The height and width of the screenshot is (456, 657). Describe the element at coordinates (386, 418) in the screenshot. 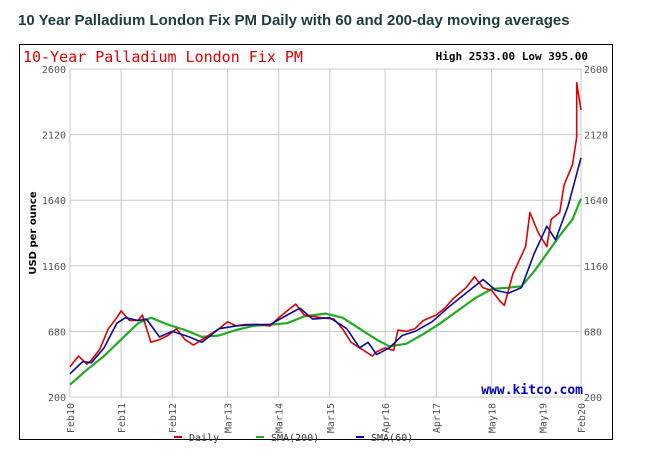

I see `x-tick-label: Apr16` at that location.